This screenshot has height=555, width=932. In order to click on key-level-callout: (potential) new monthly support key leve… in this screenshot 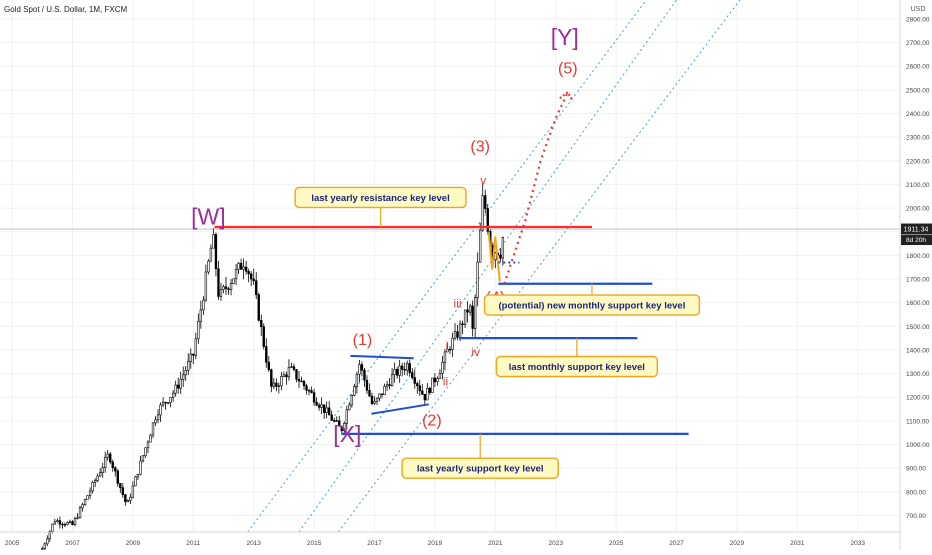, I will do `click(592, 299)`.